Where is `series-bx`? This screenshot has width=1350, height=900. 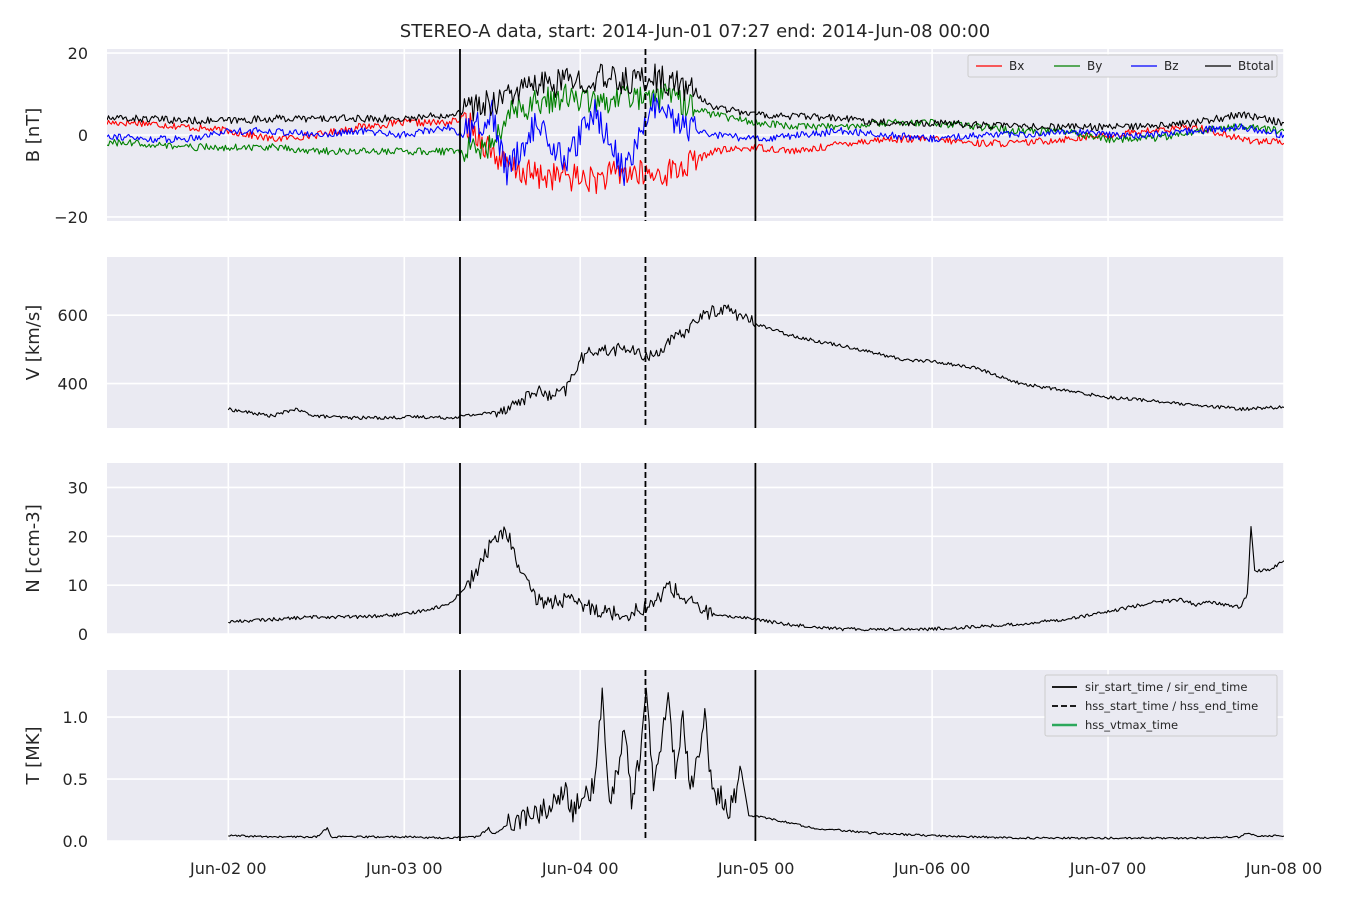
series-bx is located at coordinates (695, 153).